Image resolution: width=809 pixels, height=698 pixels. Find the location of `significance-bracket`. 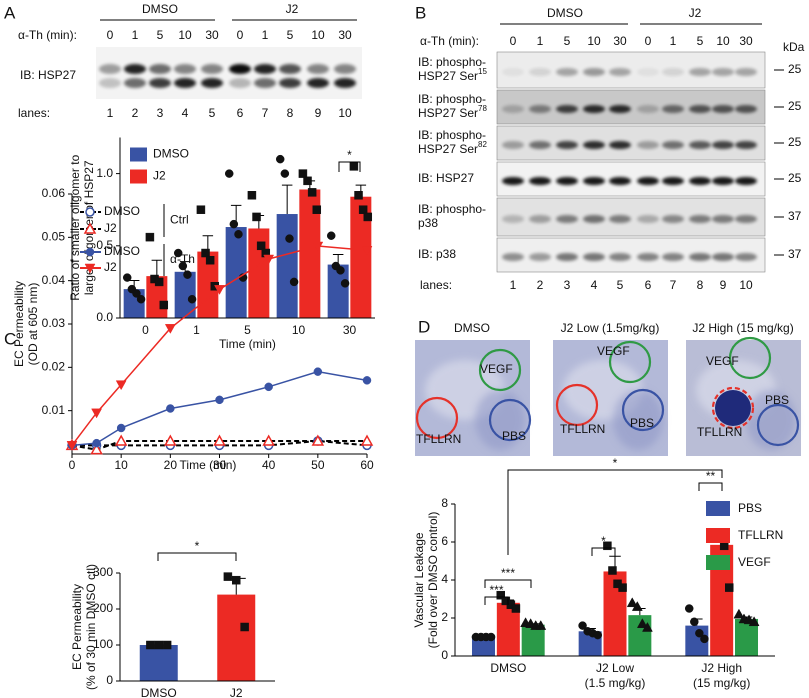

significance-bracket is located at coordinates (197, 556).